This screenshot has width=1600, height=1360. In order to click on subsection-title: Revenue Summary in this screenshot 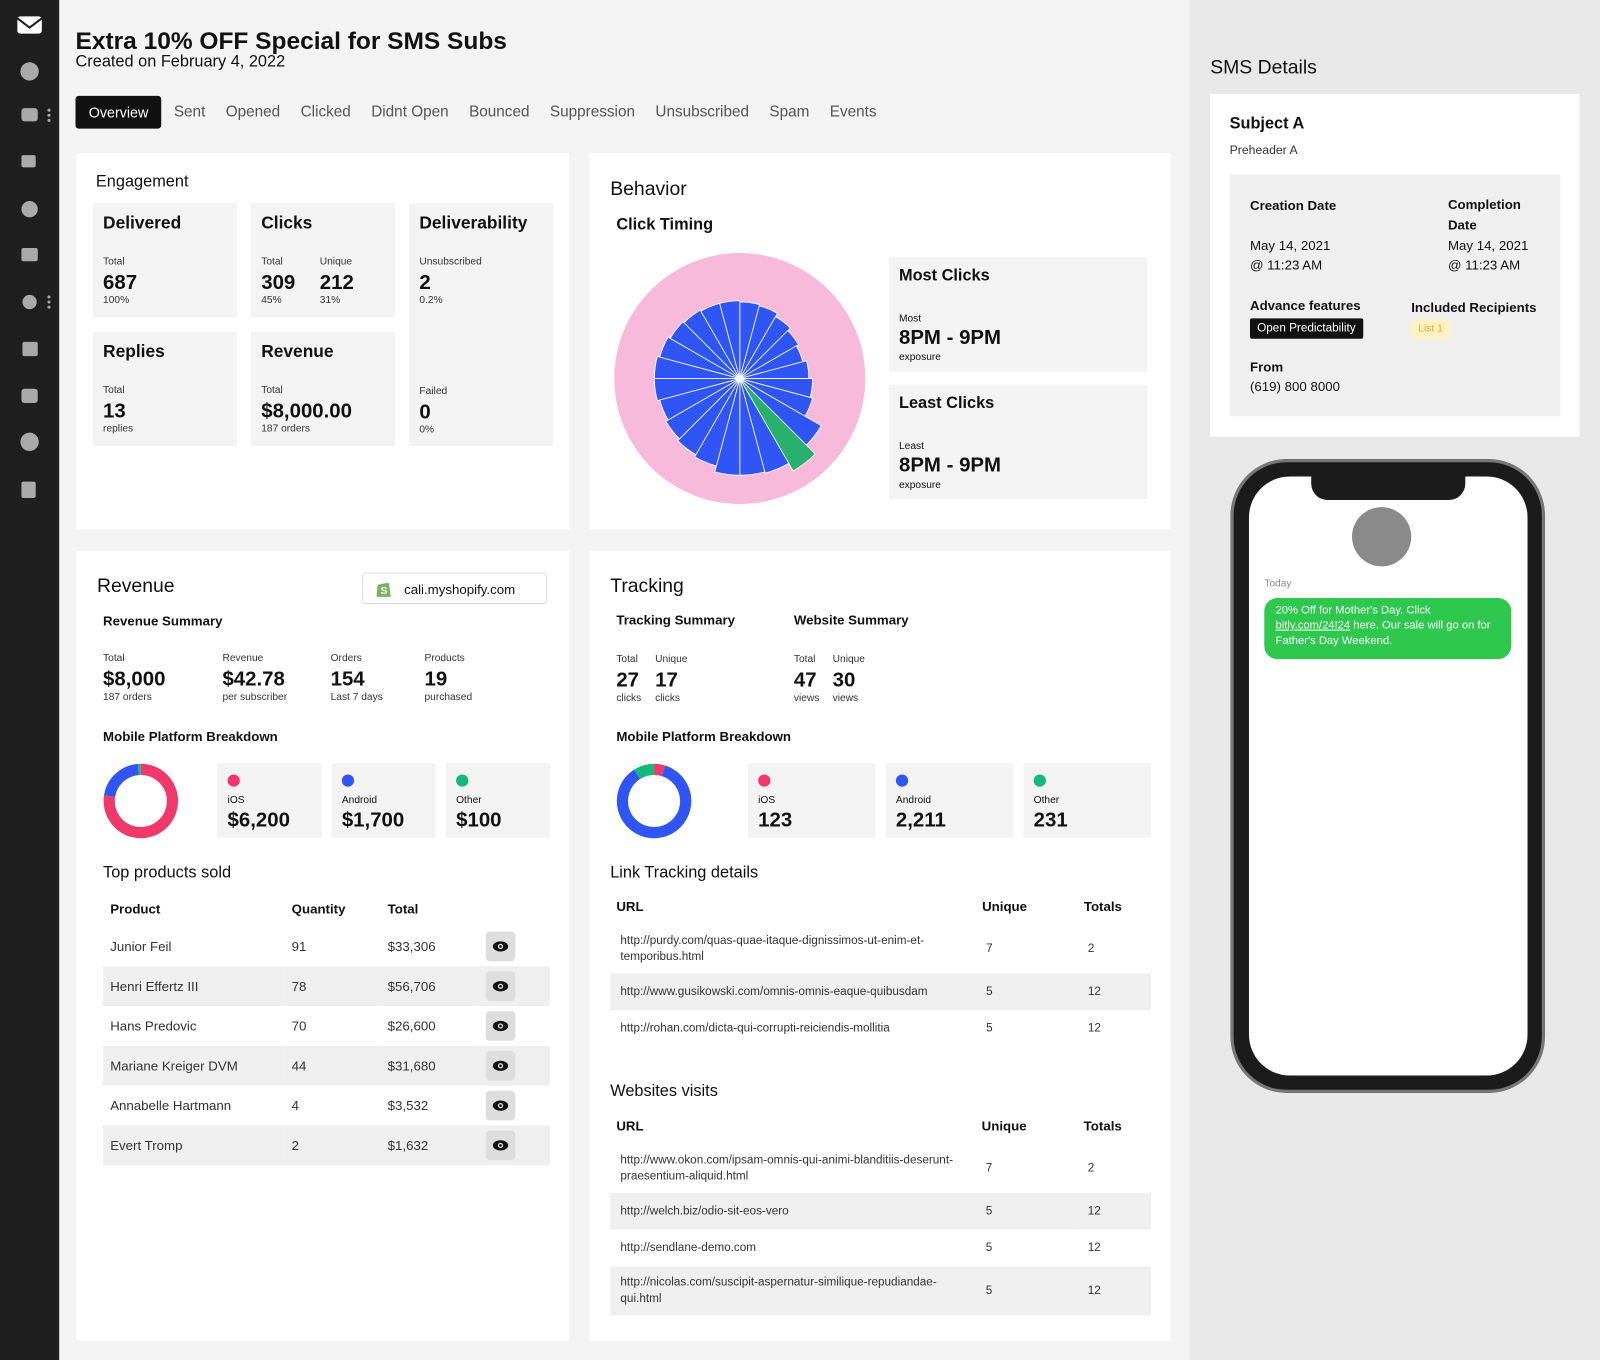, I will do `click(163, 621)`.